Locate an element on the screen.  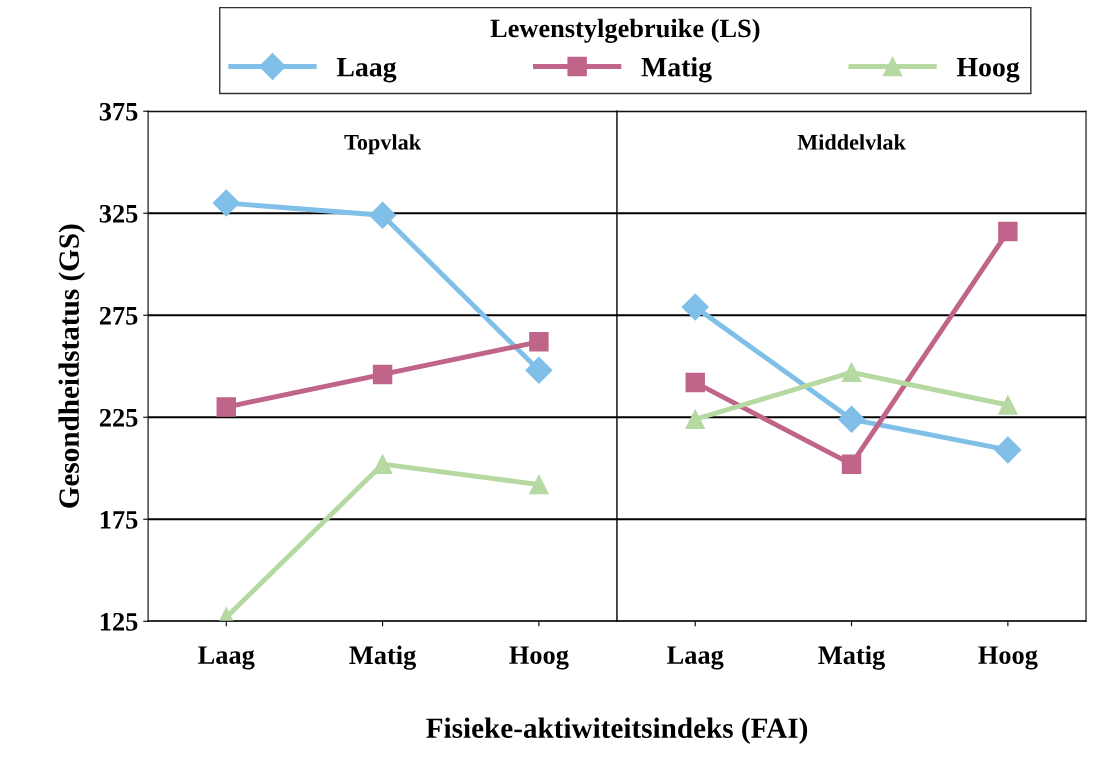
legend-title: Lewenstylgebruike (LS) is located at coordinates (625, 30).